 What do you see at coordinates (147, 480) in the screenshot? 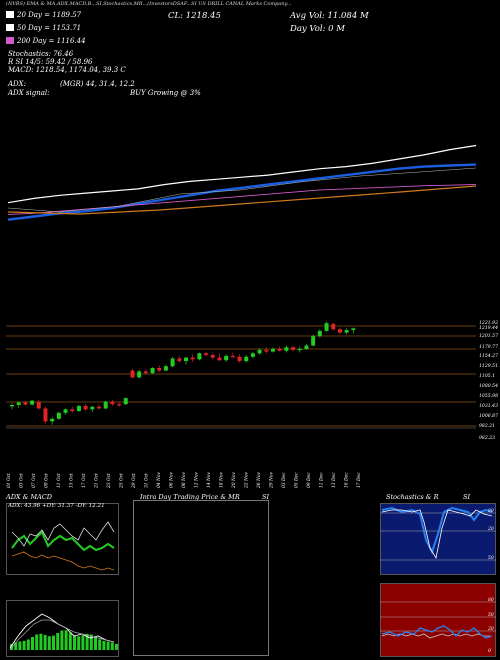
I see `date-tick-label: 31 Oct` at bounding box center [147, 480].